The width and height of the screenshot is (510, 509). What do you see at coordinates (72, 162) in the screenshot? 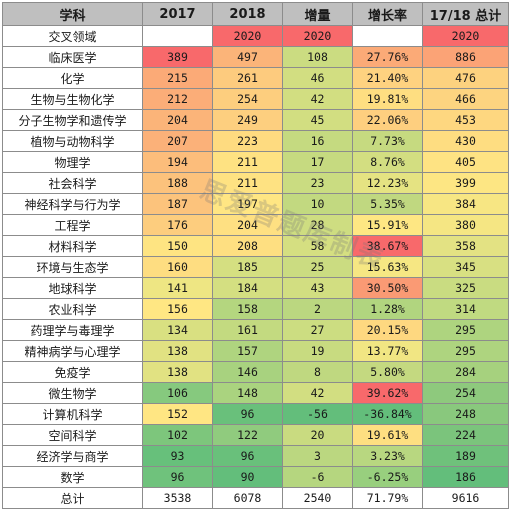
I see `cell-subject: 物理学` at bounding box center [72, 162].